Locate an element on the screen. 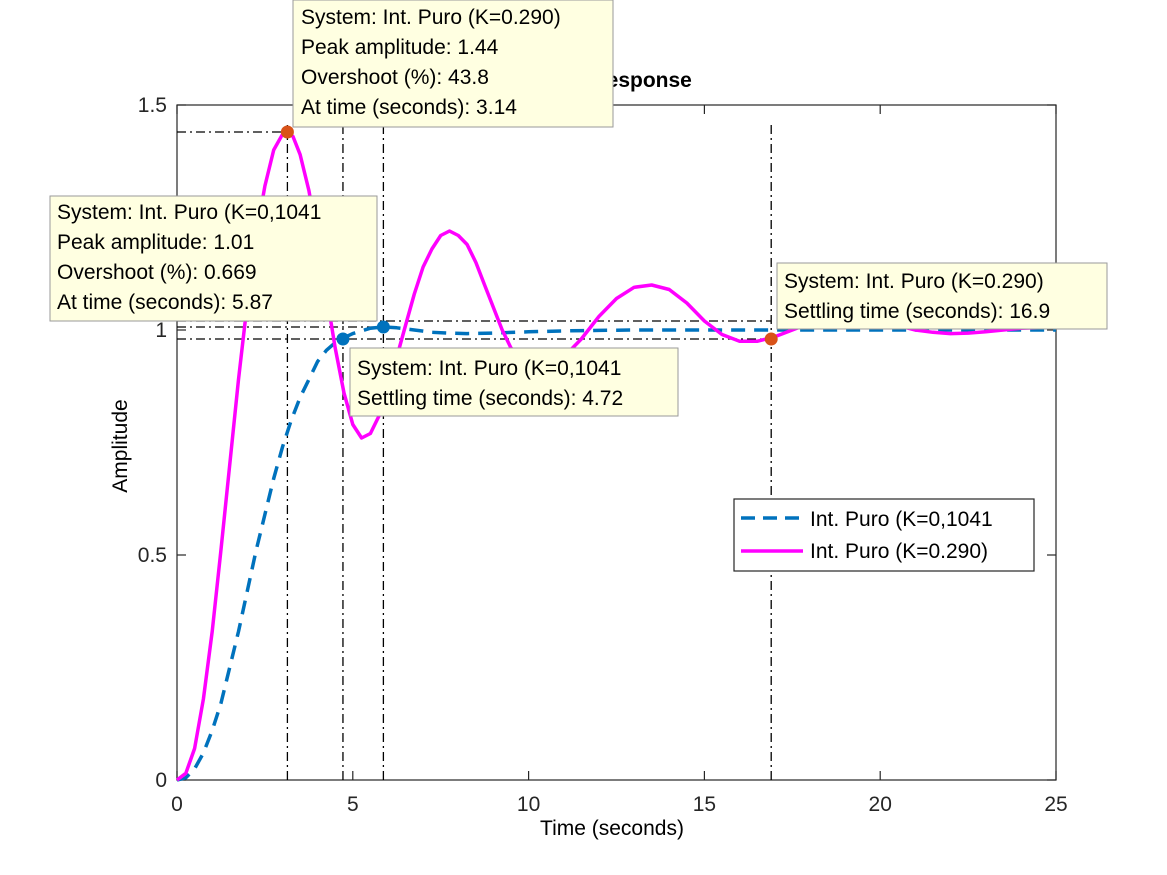 This screenshot has width=1167, height=875. legend-label-series-2: Int. Puro (K=0.290) is located at coordinates (899, 551).